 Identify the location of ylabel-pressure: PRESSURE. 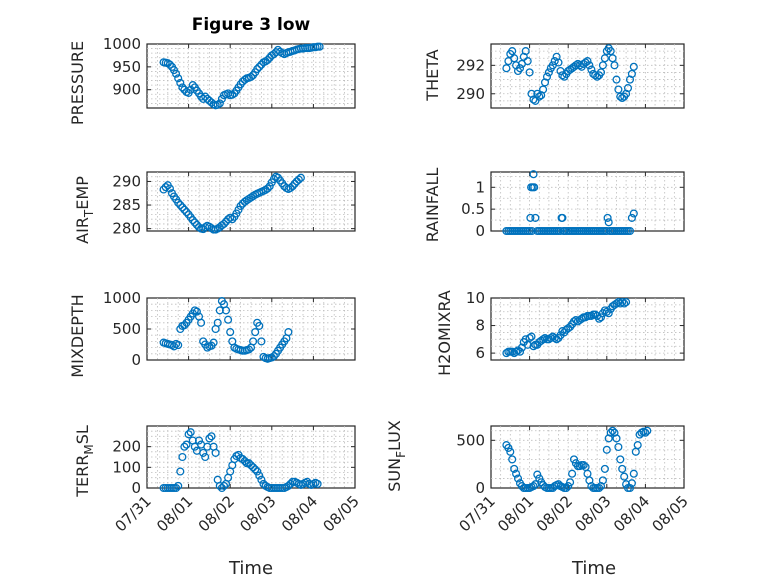
(77, 83).